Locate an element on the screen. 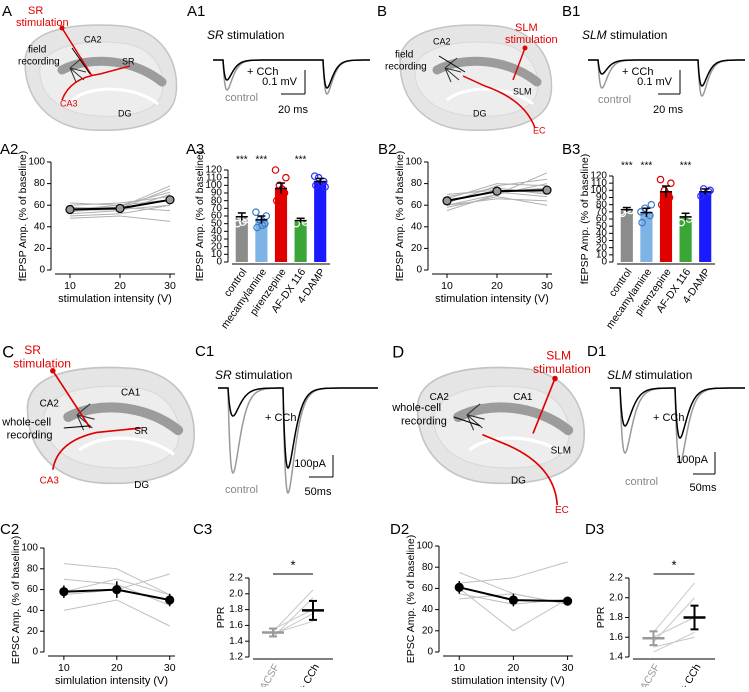 The image size is (749, 692). panel-letter: A2 is located at coordinates (9, 149).